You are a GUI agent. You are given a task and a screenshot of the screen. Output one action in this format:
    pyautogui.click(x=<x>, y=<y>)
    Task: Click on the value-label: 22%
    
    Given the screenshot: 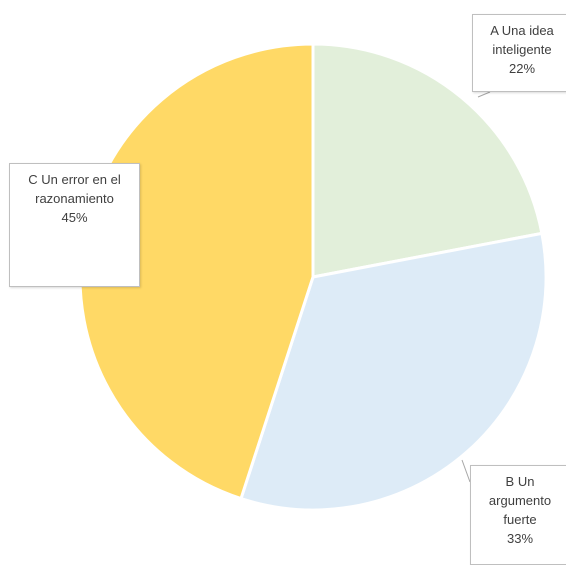 What is the action you would take?
    pyautogui.click(x=522, y=68)
    